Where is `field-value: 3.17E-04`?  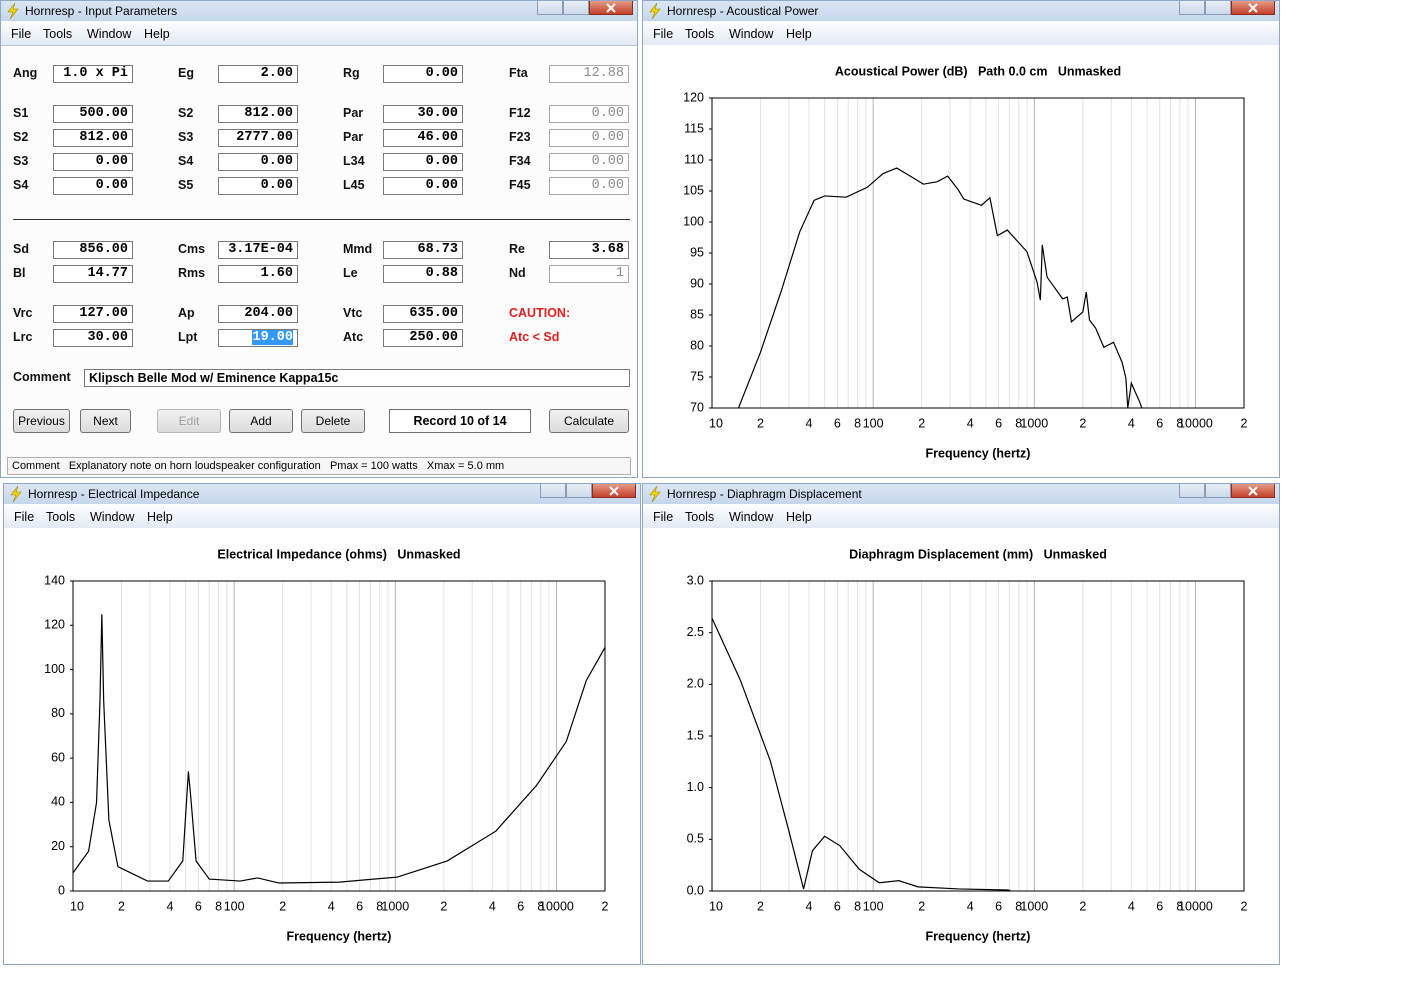 field-value: 3.17E-04 is located at coordinates (260, 249).